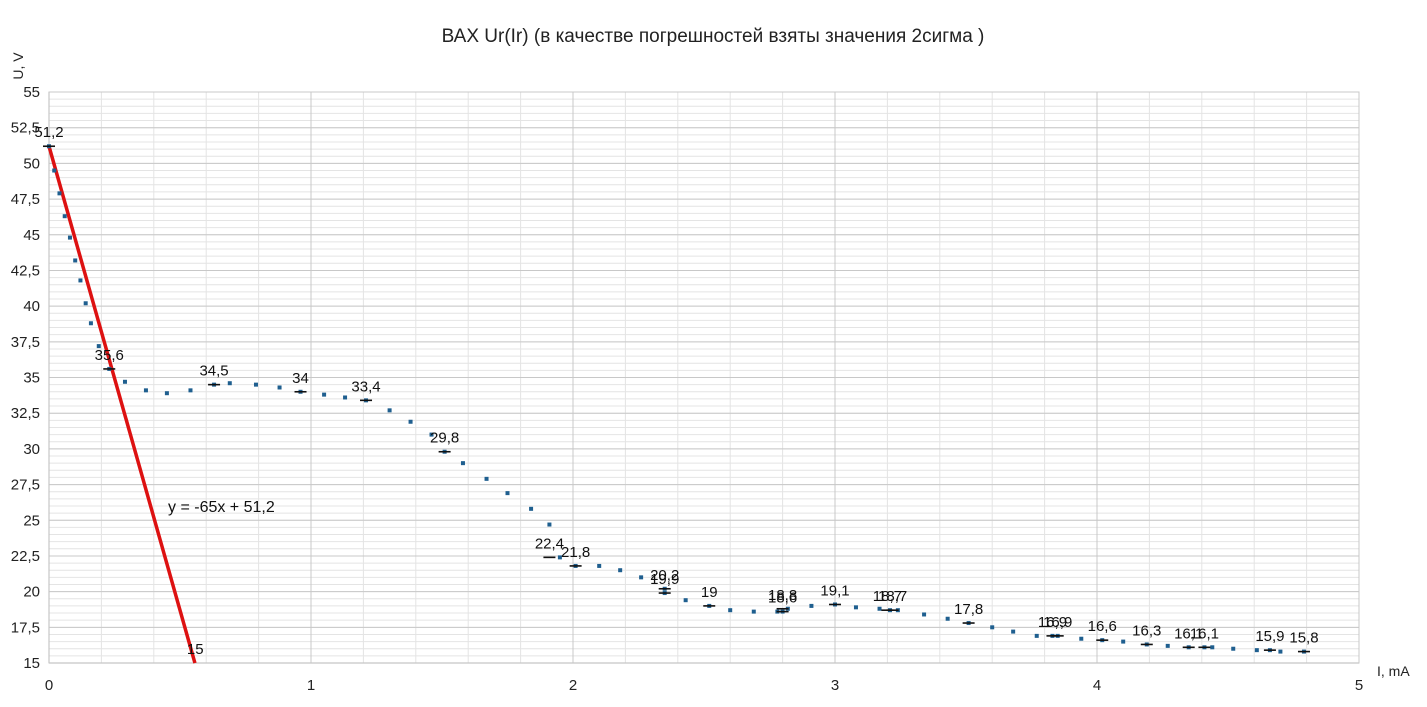 The height and width of the screenshot is (707, 1427). What do you see at coordinates (48, 132) in the screenshot?
I see `data-label: 51,2` at bounding box center [48, 132].